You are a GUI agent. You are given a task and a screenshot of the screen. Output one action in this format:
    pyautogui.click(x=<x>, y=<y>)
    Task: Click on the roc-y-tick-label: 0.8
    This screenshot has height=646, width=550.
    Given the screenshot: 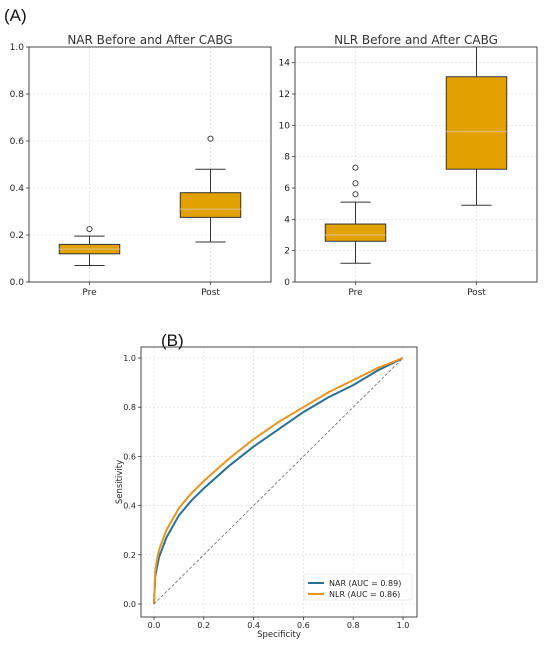 What is the action you would take?
    pyautogui.click(x=129, y=407)
    